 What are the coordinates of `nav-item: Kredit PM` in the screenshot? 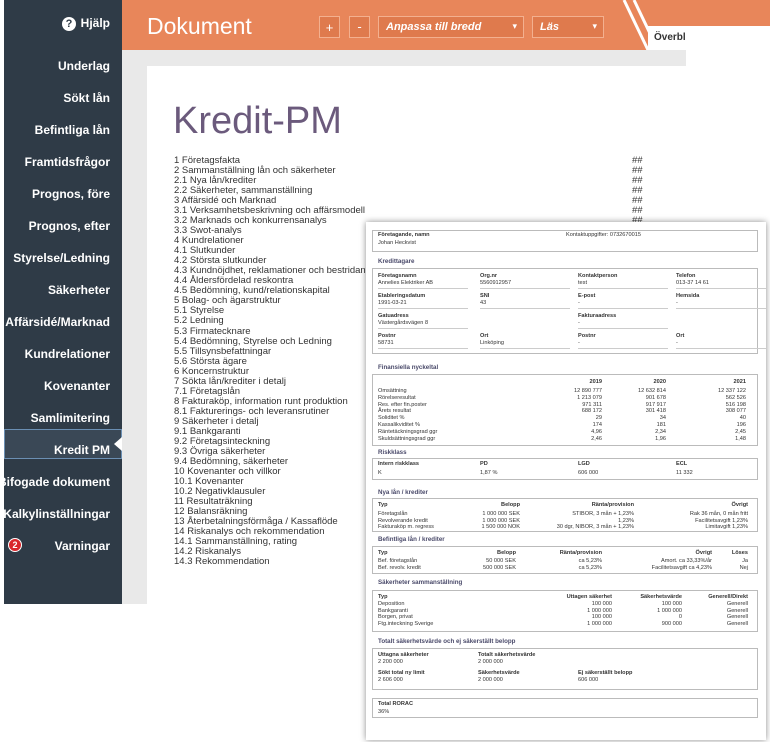 It's located at (81, 450).